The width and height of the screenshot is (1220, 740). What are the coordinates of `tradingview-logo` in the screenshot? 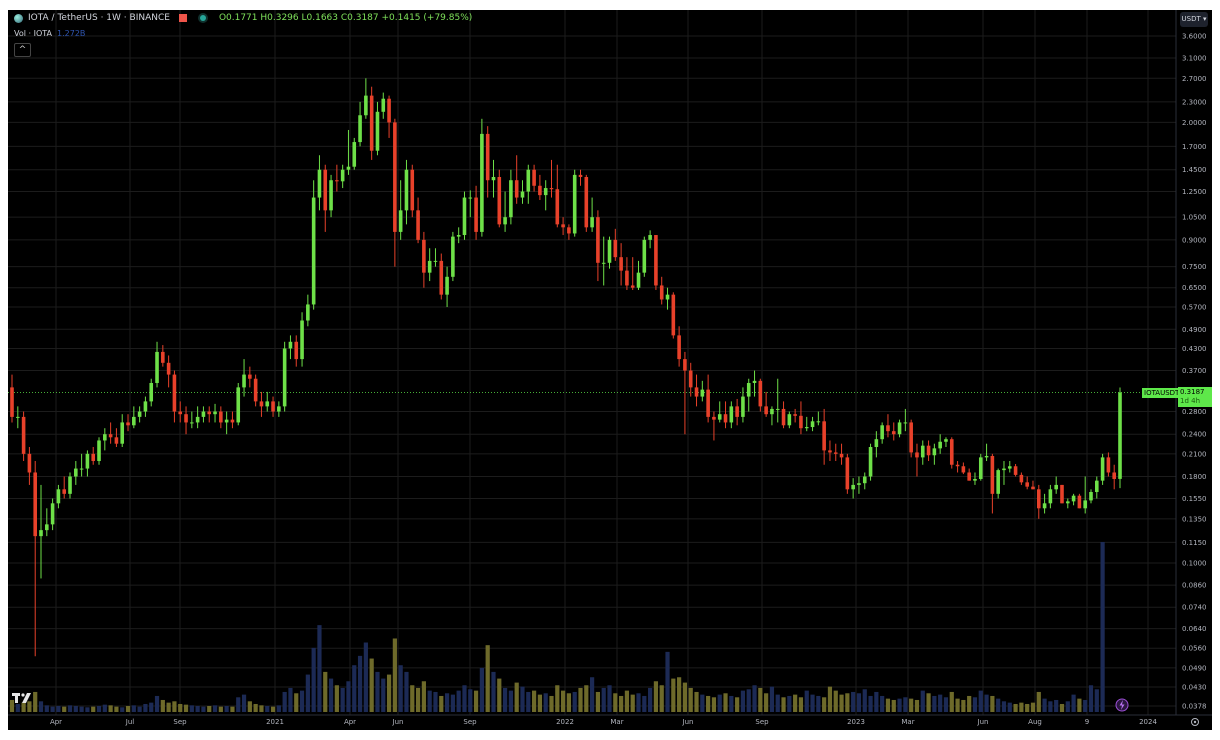 It's located at (21, 698).